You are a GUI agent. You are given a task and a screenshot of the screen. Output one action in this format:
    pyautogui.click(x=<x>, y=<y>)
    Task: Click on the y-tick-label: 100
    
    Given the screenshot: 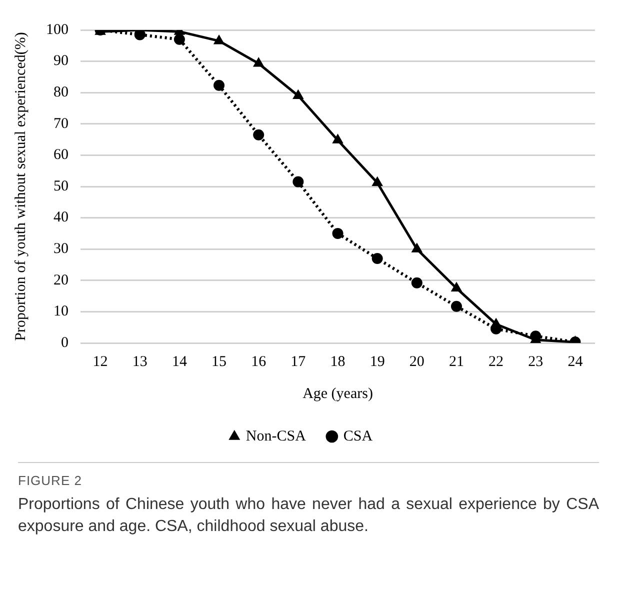 What is the action you would take?
    pyautogui.click(x=57, y=30)
    